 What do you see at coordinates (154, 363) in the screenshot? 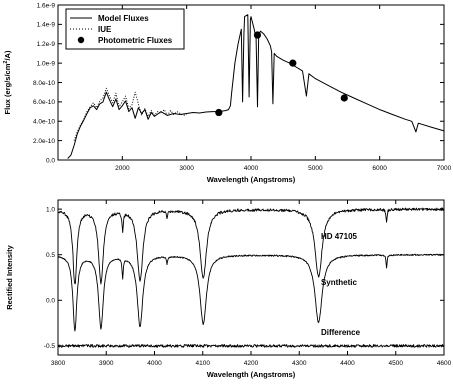
I see `spectrum-x-tick-label: 4000` at bounding box center [154, 363].